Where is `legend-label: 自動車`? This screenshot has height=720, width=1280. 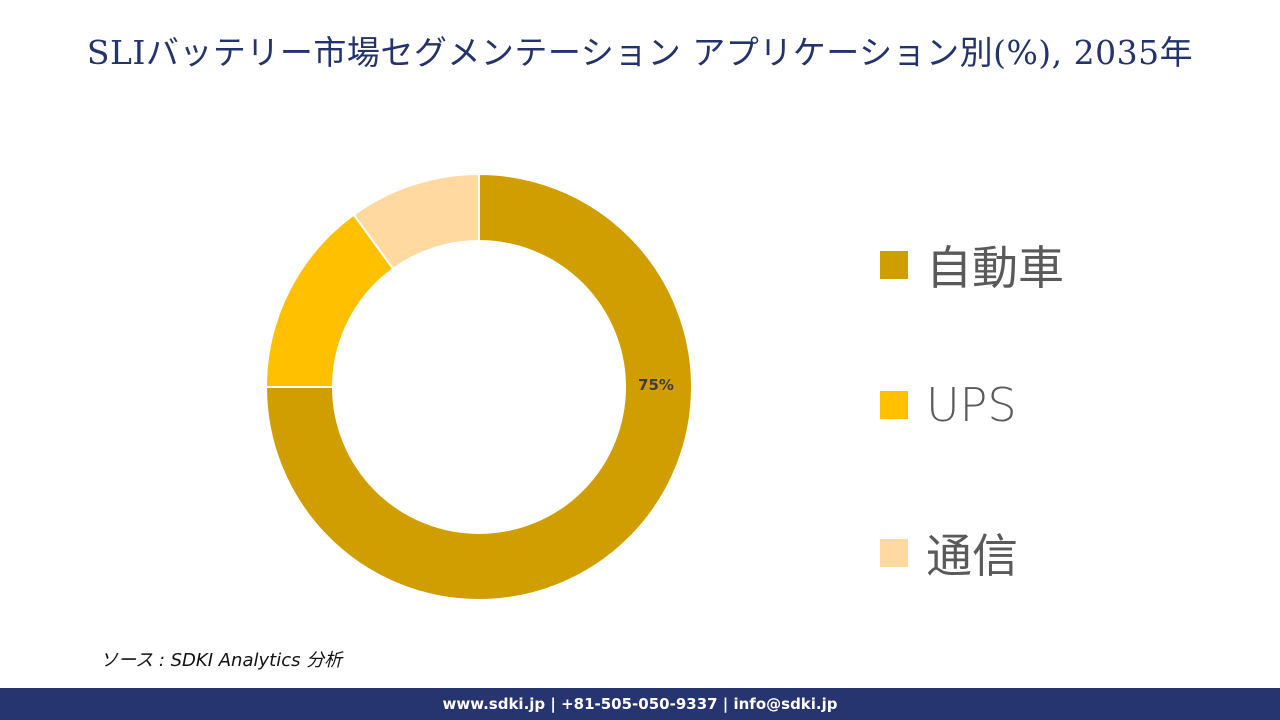
legend-label: 自動車 is located at coordinates (995, 268).